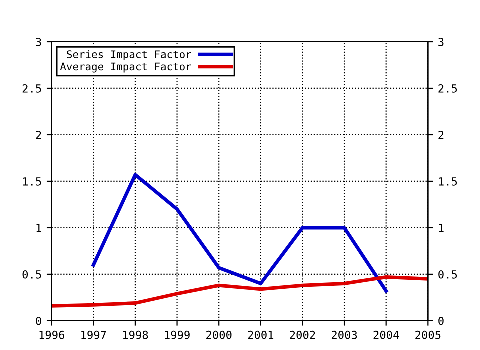 This screenshot has height=350, width=480. I want to click on y-tick-label: 0, so click(39, 321).